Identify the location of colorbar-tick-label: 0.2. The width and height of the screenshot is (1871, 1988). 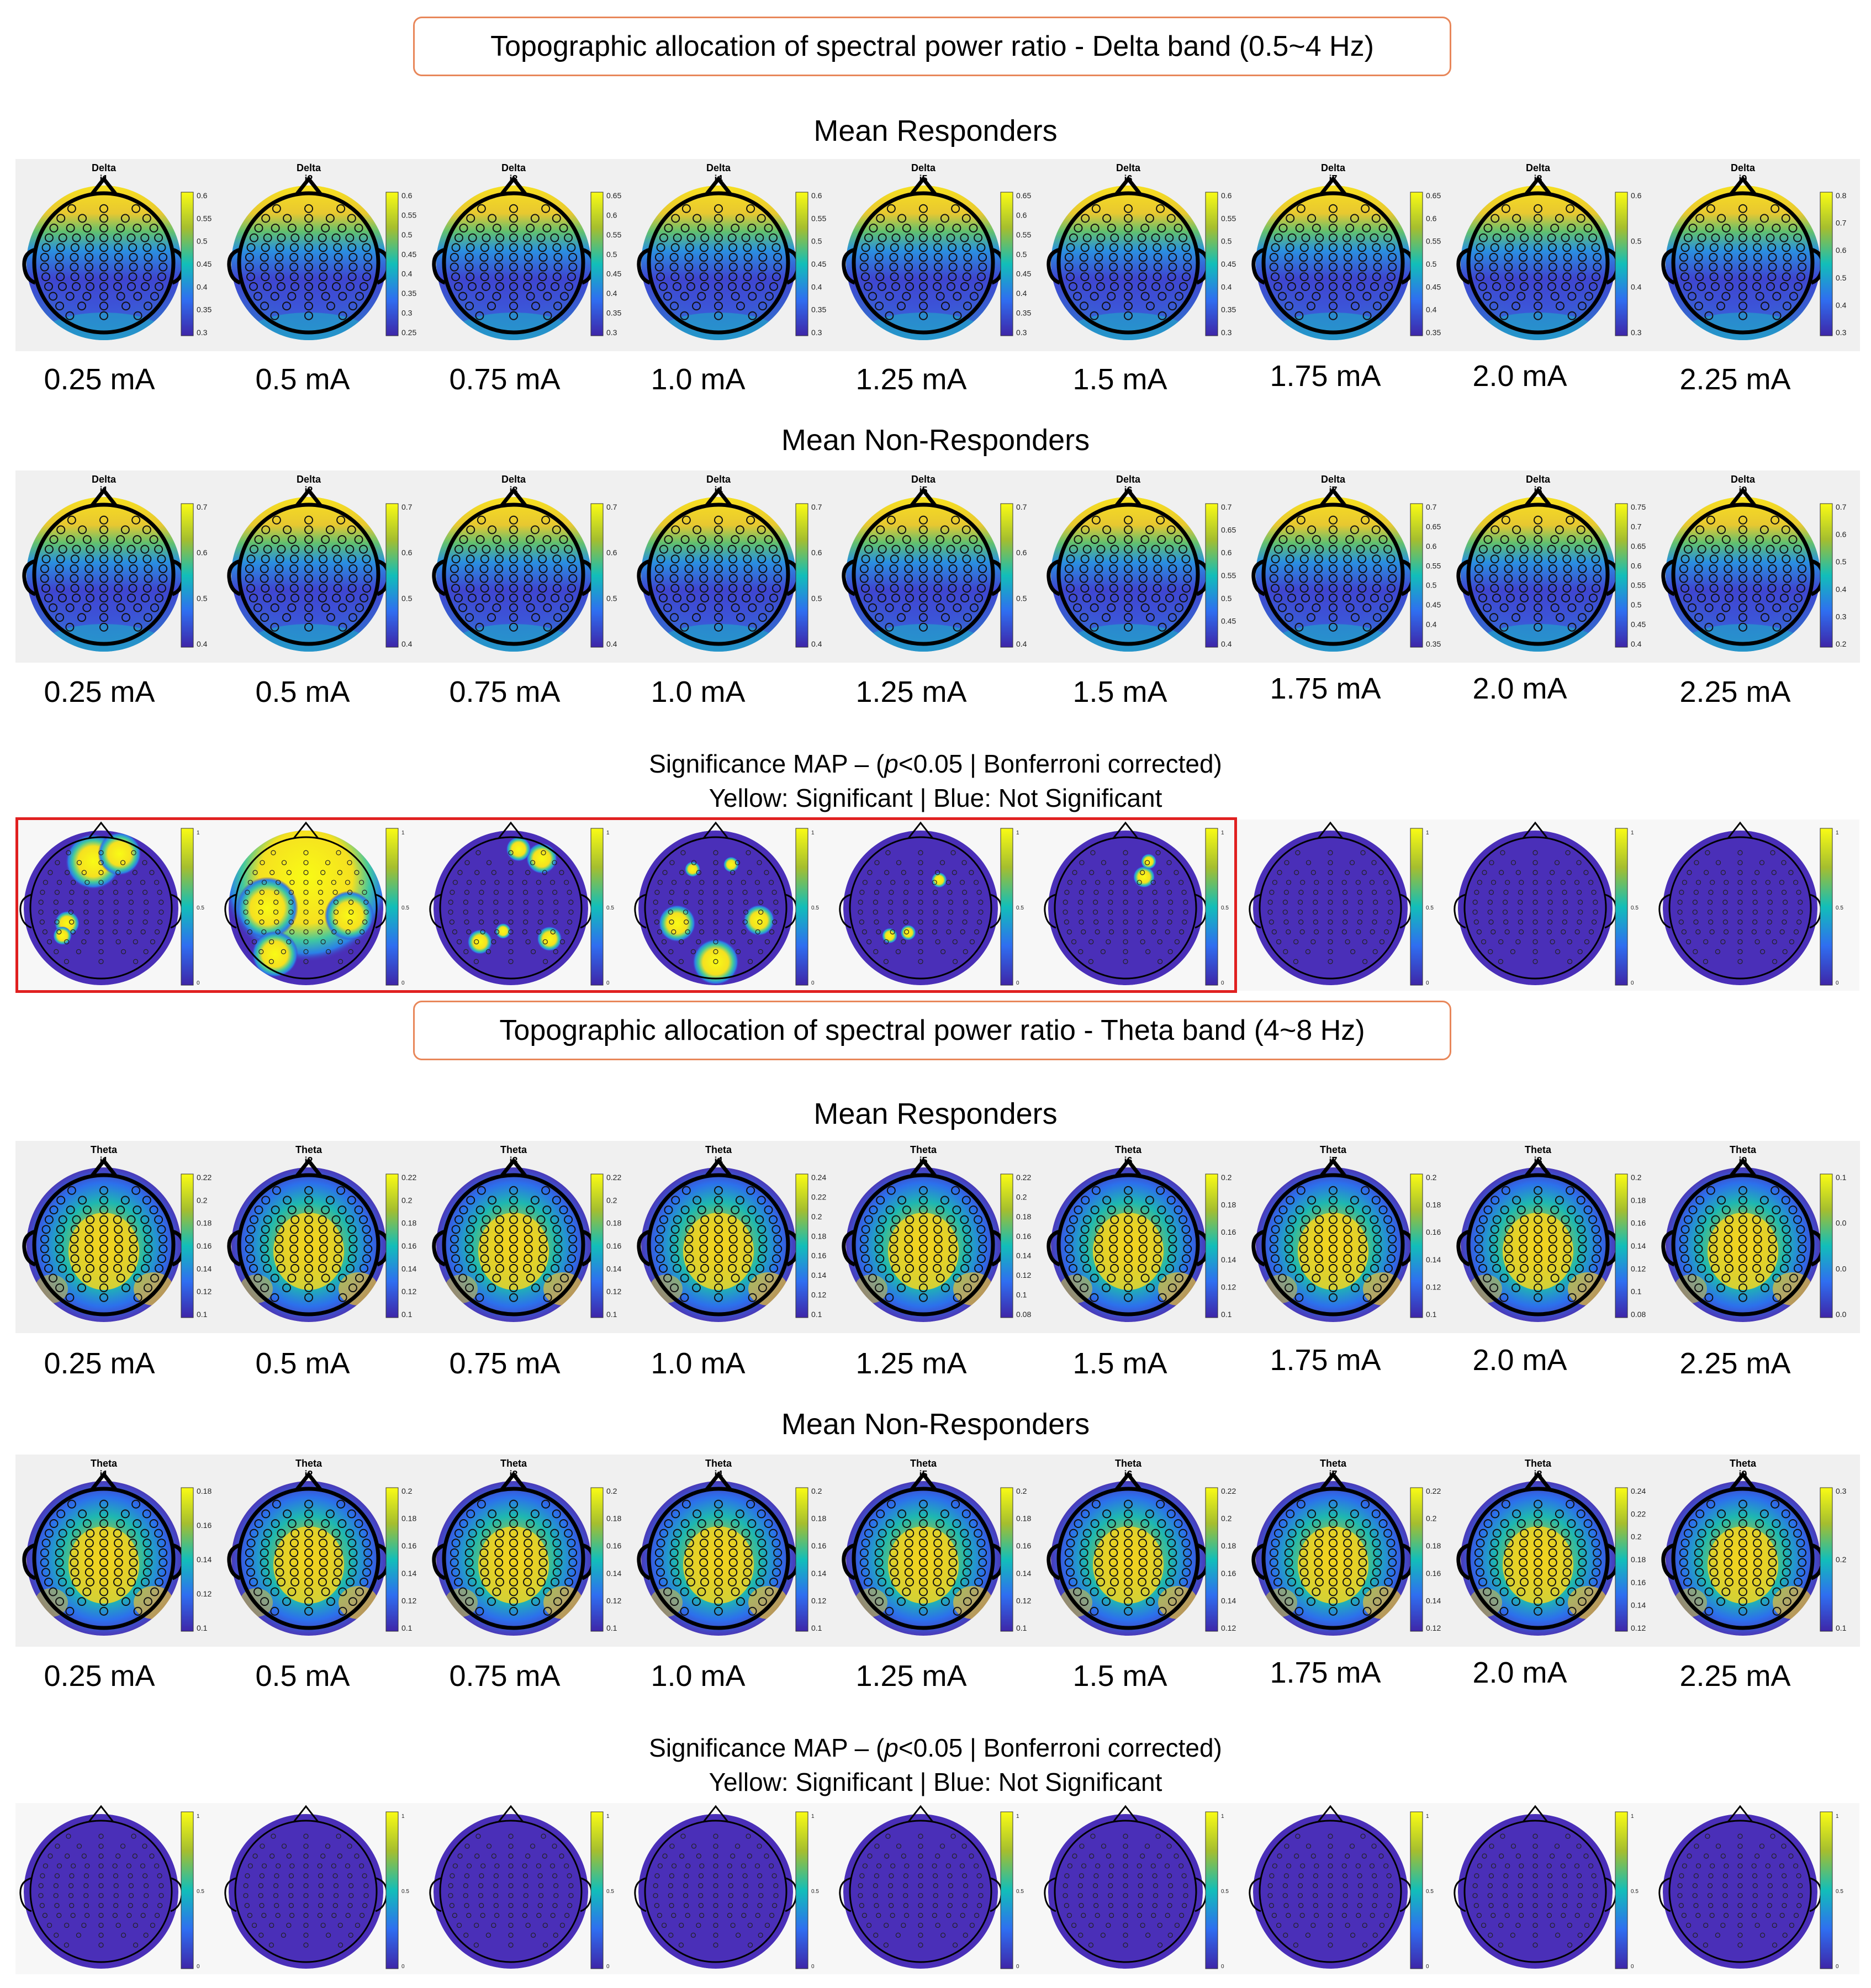
(1841, 1559).